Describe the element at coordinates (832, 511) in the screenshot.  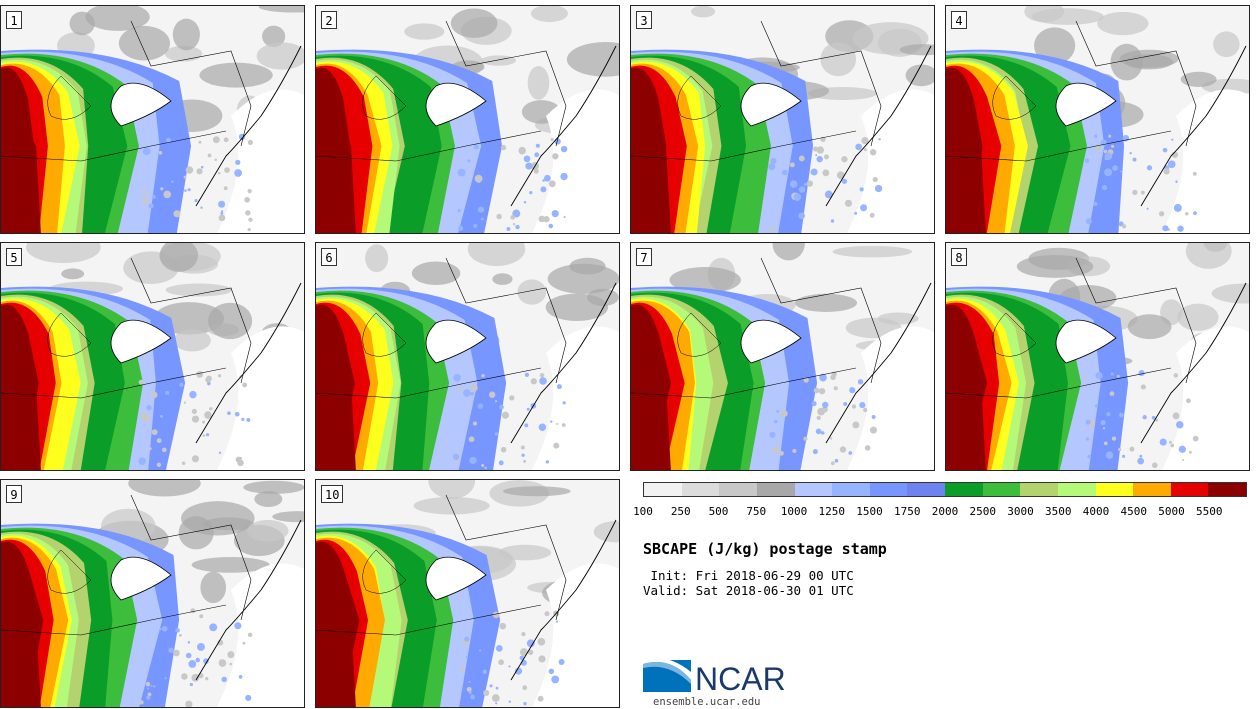
I see `colorbar-tick-label: 1250` at that location.